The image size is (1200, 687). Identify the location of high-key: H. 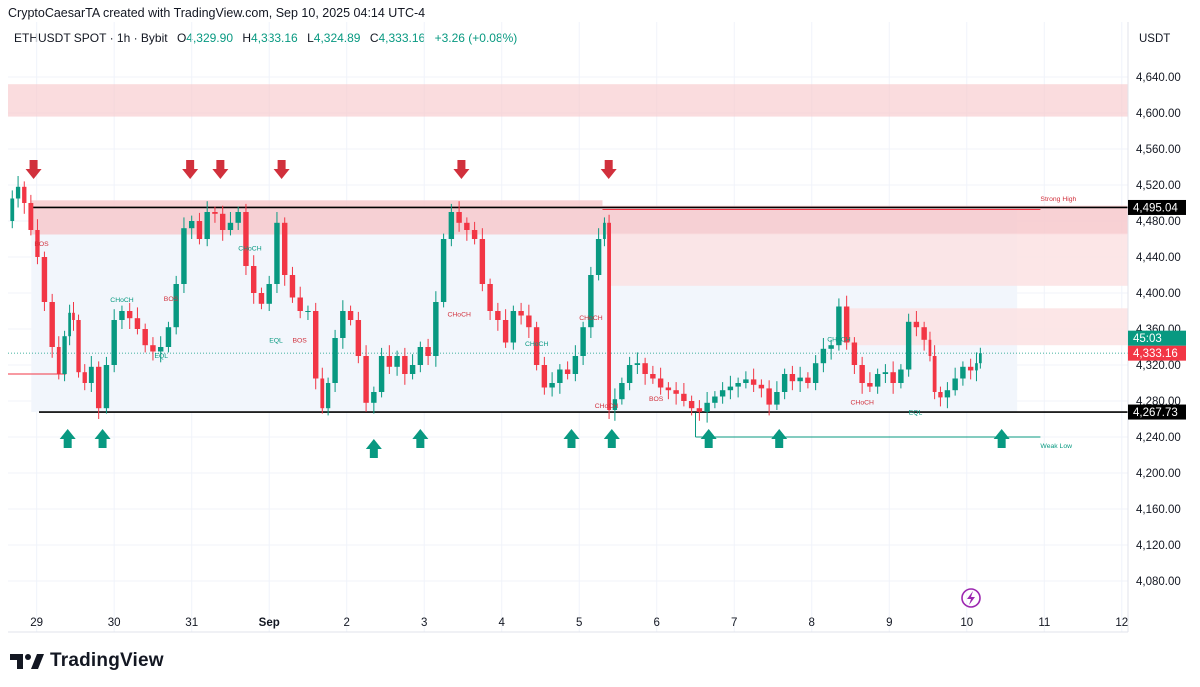
(247, 38).